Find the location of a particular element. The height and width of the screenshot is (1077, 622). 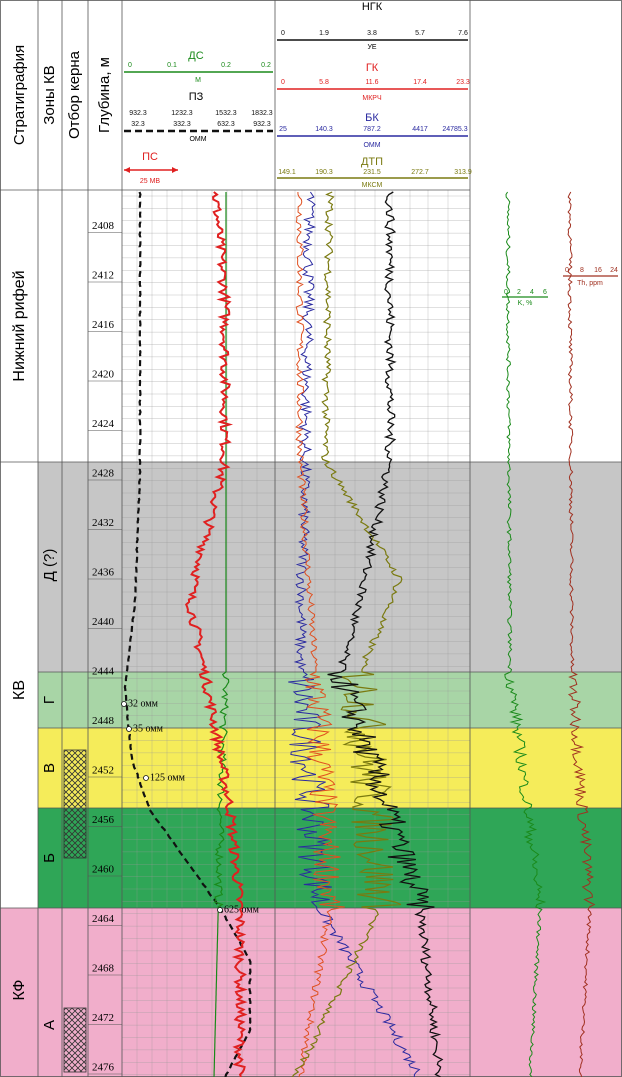

scale-label: 2 is located at coordinates (519, 292).